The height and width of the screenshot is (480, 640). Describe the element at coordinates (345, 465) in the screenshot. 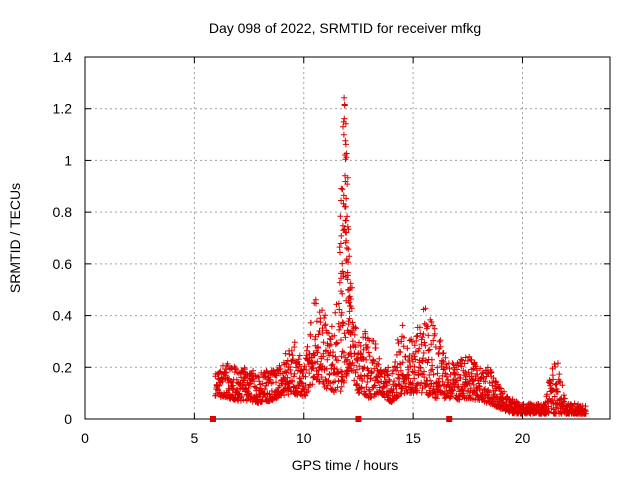

I see `x-axis-label: GPS time / hours` at that location.